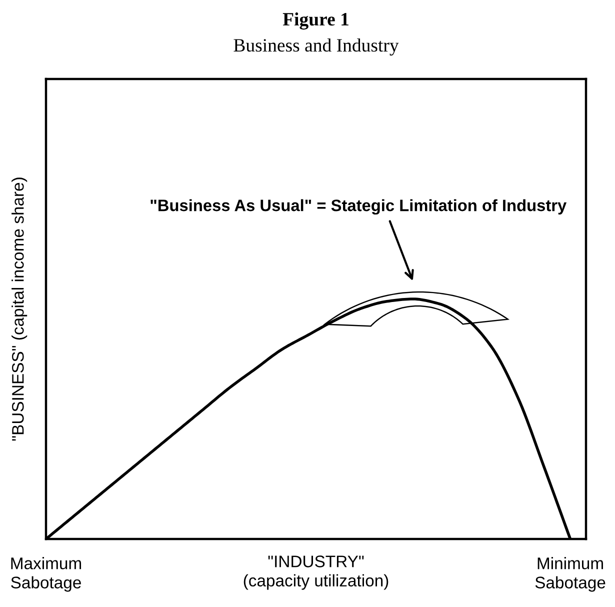 The height and width of the screenshot is (607, 615). Describe the element at coordinates (316, 573) in the screenshot. I see `x-axis-title: "INDUSTRY" (capacity utilization)` at that location.